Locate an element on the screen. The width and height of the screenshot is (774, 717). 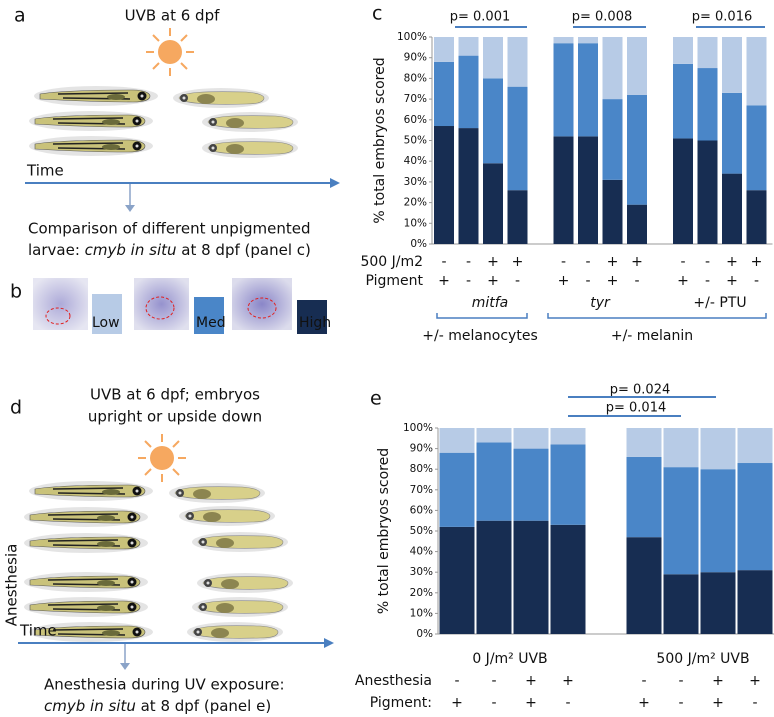
legend-label: Low is located at coordinates (106, 323).